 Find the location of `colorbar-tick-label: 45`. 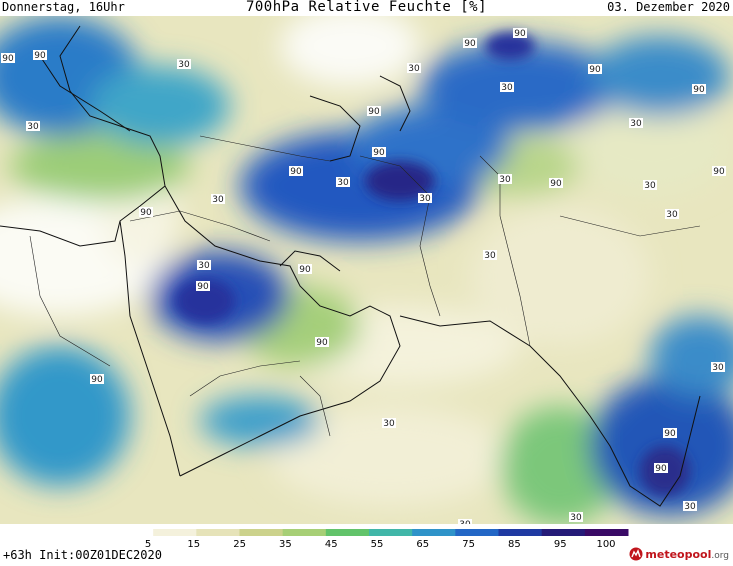

colorbar-tick-label: 45 is located at coordinates (331, 543).